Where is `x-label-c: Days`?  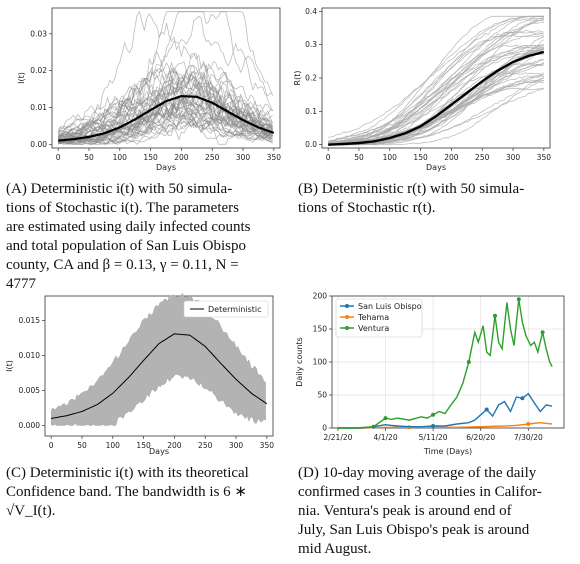
x-label-c: Days is located at coordinates (159, 451).